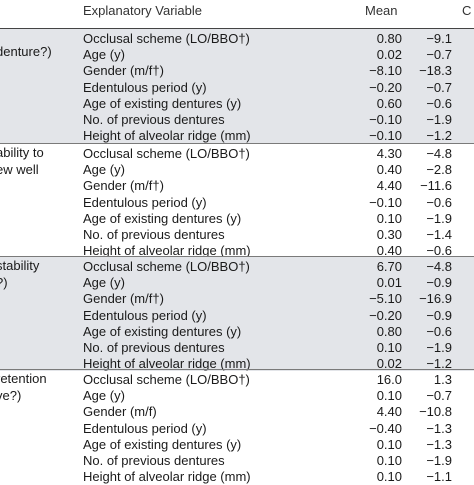 Image resolution: width=474 pixels, height=485 pixels. I want to click on mean-cell: −0.10, so click(385, 119).